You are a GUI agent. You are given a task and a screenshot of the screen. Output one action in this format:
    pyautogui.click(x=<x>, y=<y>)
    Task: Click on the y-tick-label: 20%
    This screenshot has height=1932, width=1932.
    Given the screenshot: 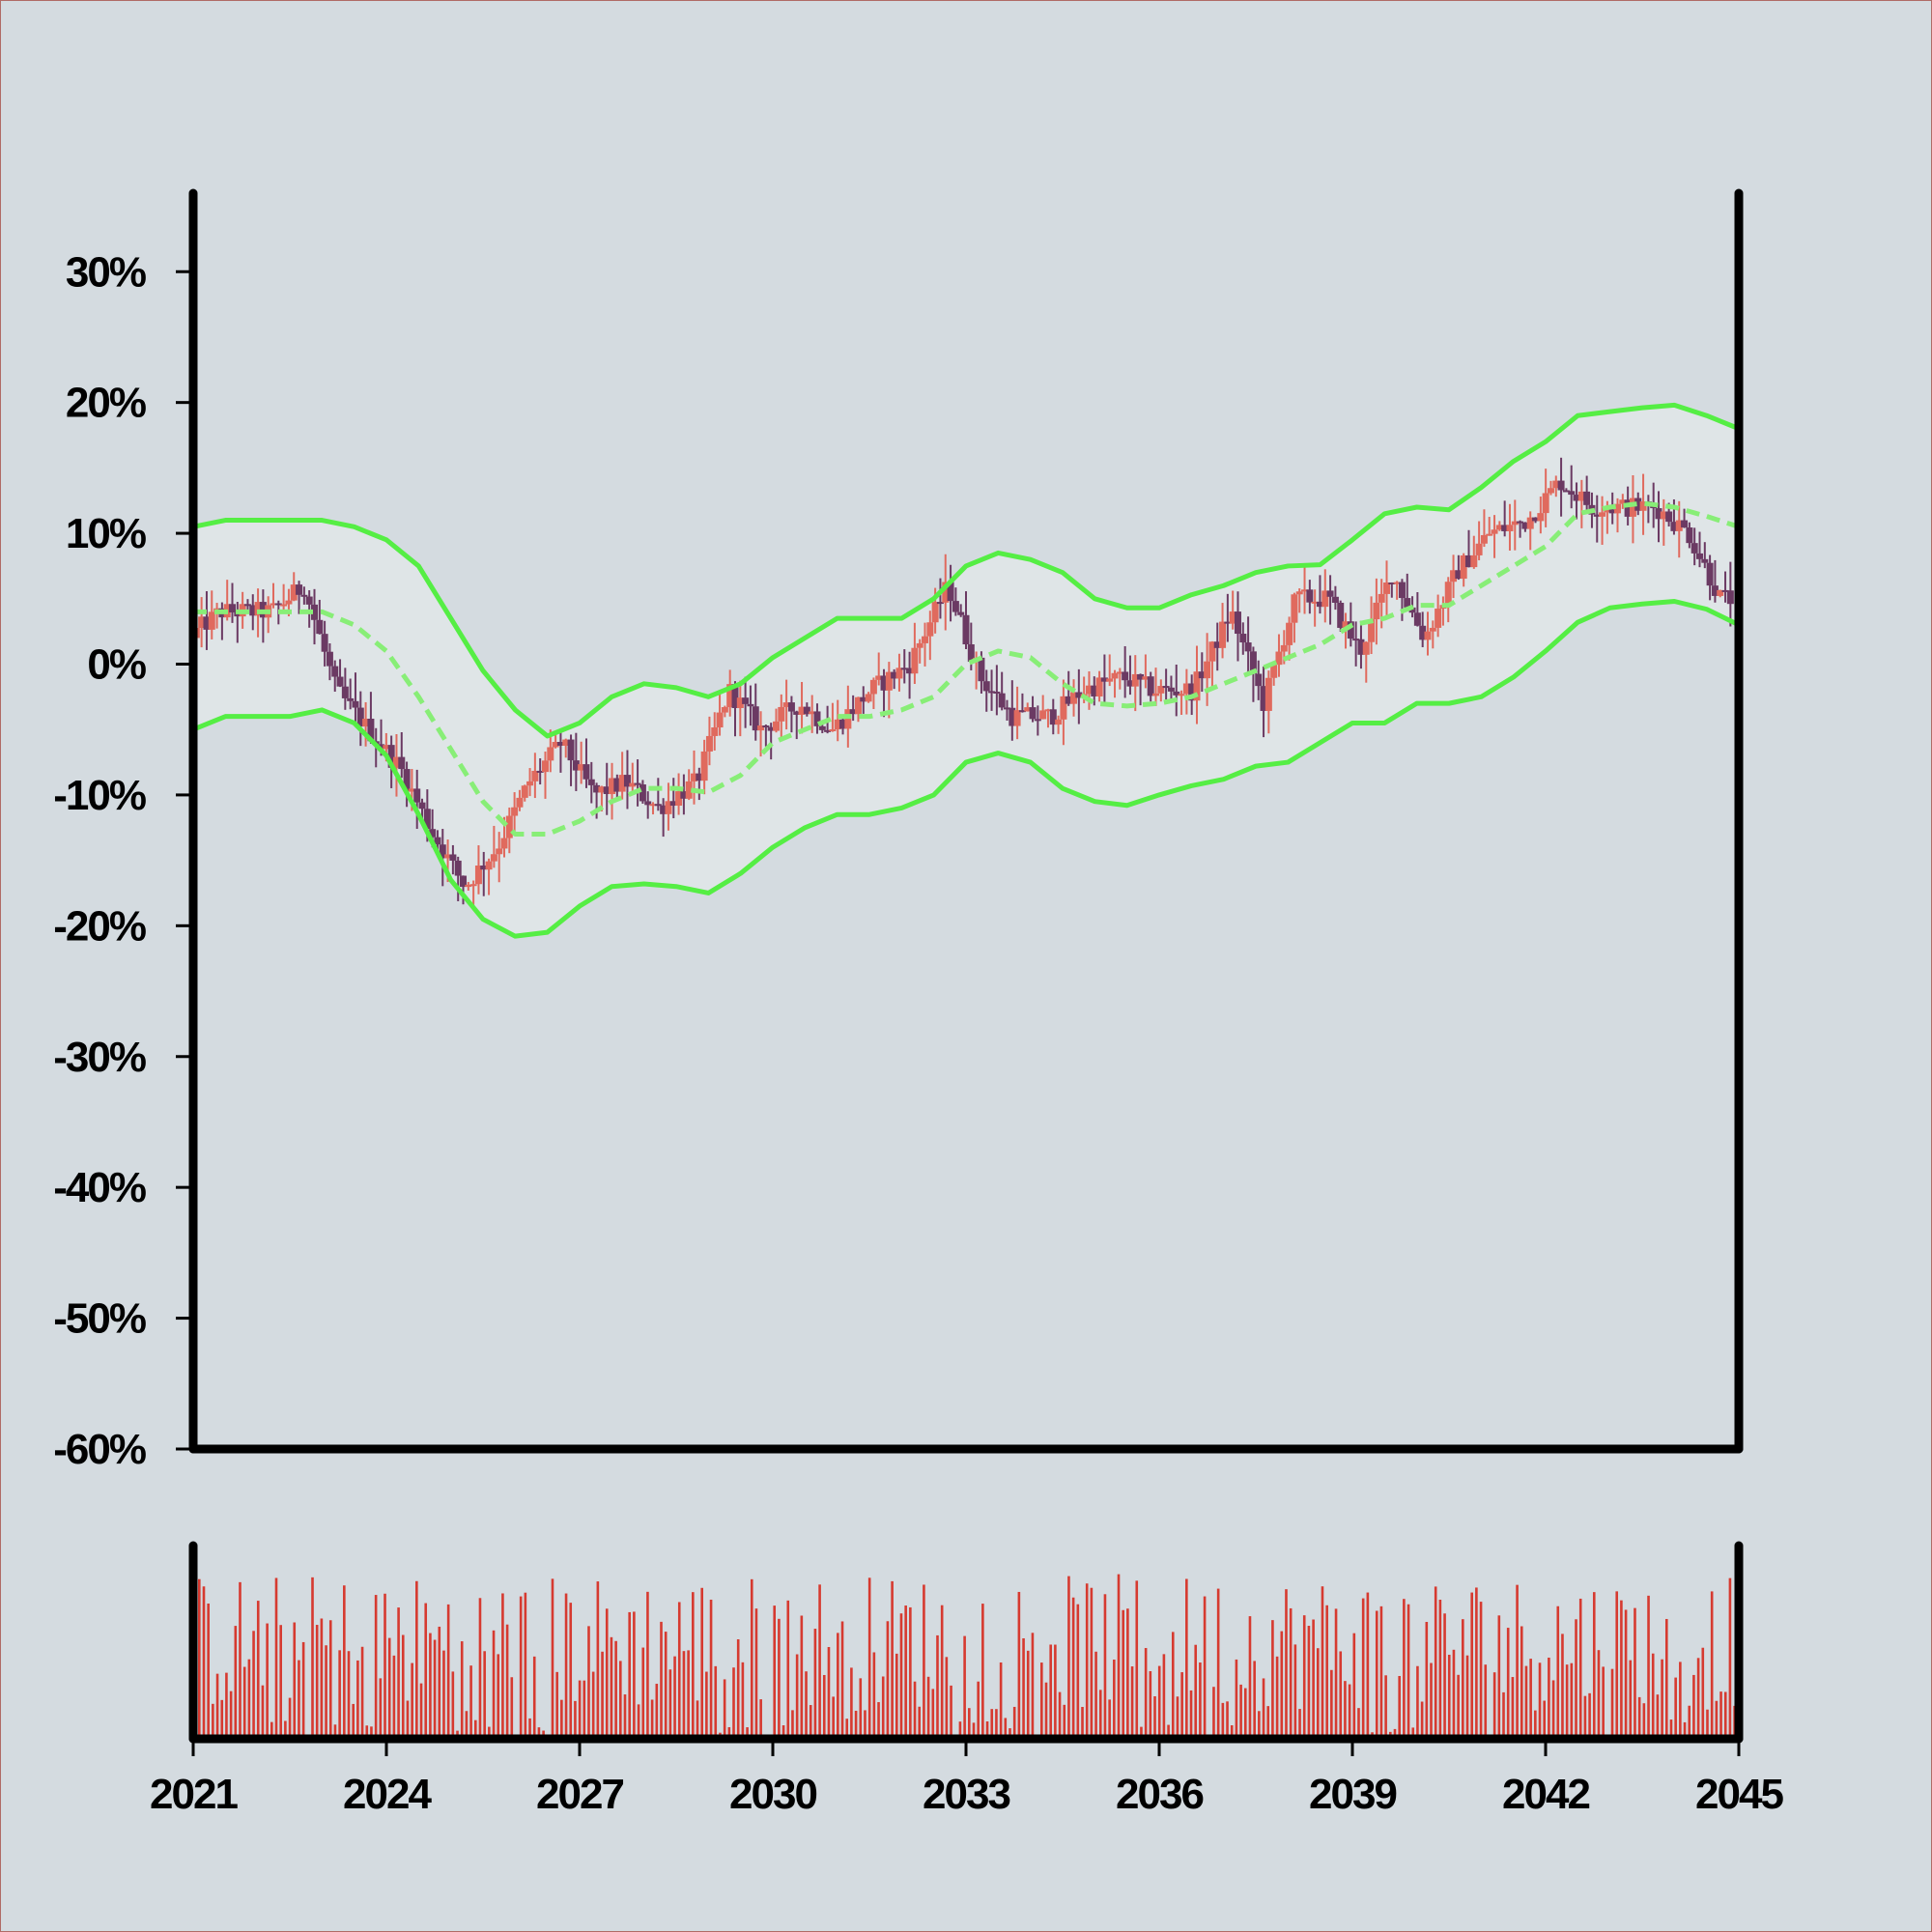 What is the action you would take?
    pyautogui.click(x=106, y=403)
    